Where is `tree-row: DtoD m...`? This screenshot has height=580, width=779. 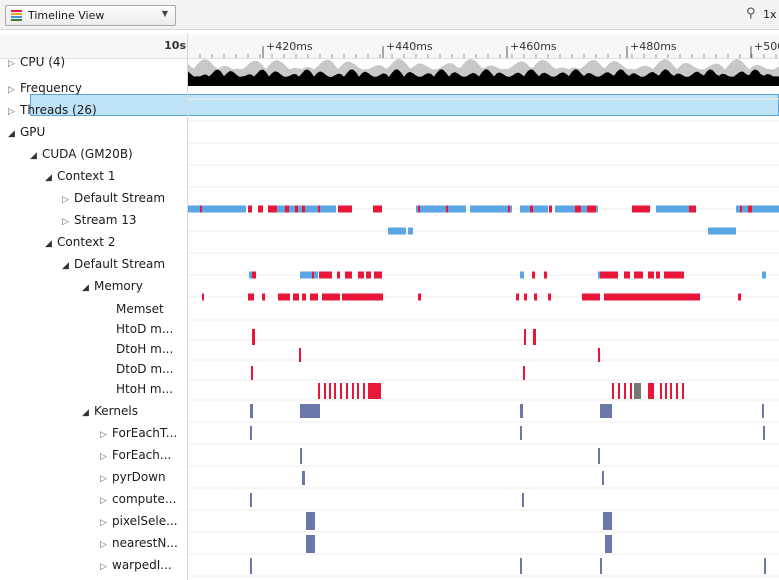 tree-row: DtoD m... is located at coordinates (136, 369).